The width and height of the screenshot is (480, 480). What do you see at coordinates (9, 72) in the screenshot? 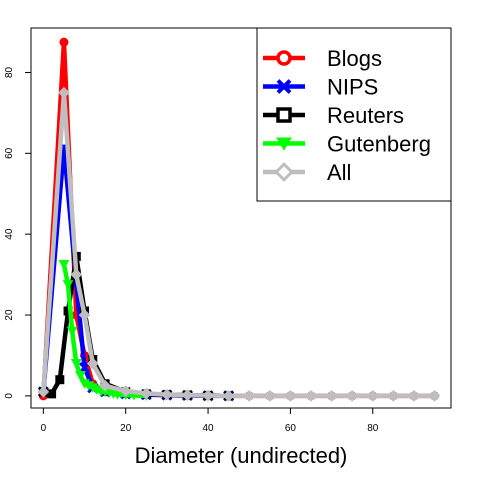
I see `y-tick-label: 80` at bounding box center [9, 72].